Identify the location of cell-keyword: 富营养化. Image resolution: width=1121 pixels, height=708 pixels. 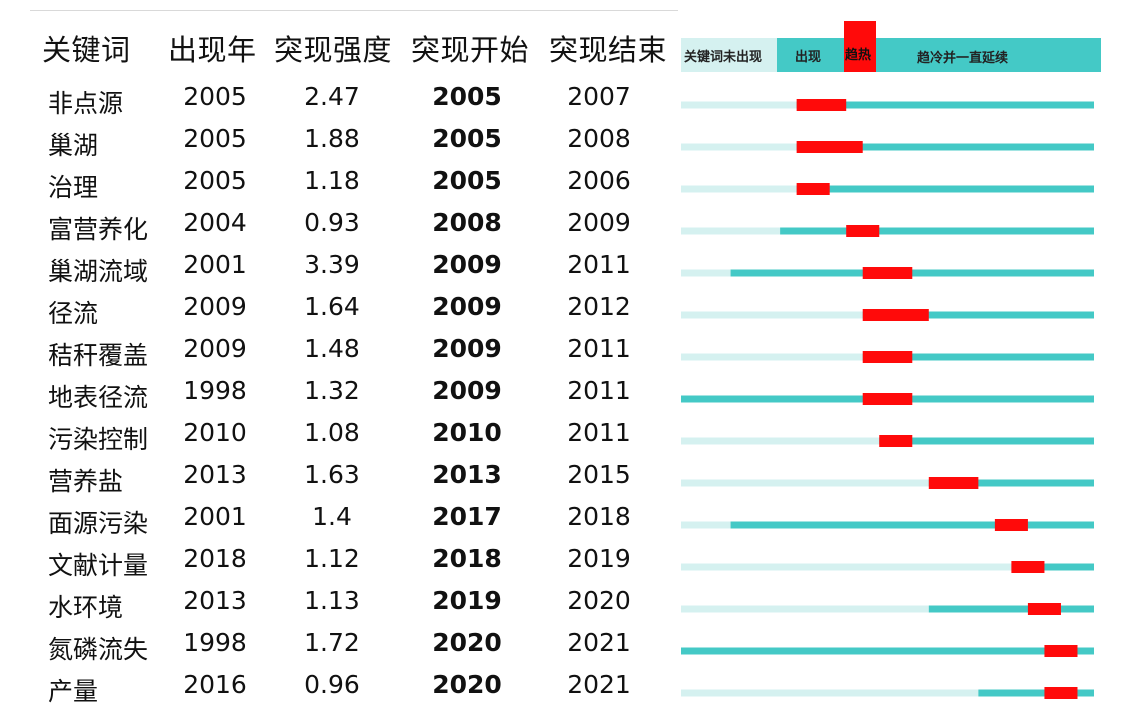
(98, 229).